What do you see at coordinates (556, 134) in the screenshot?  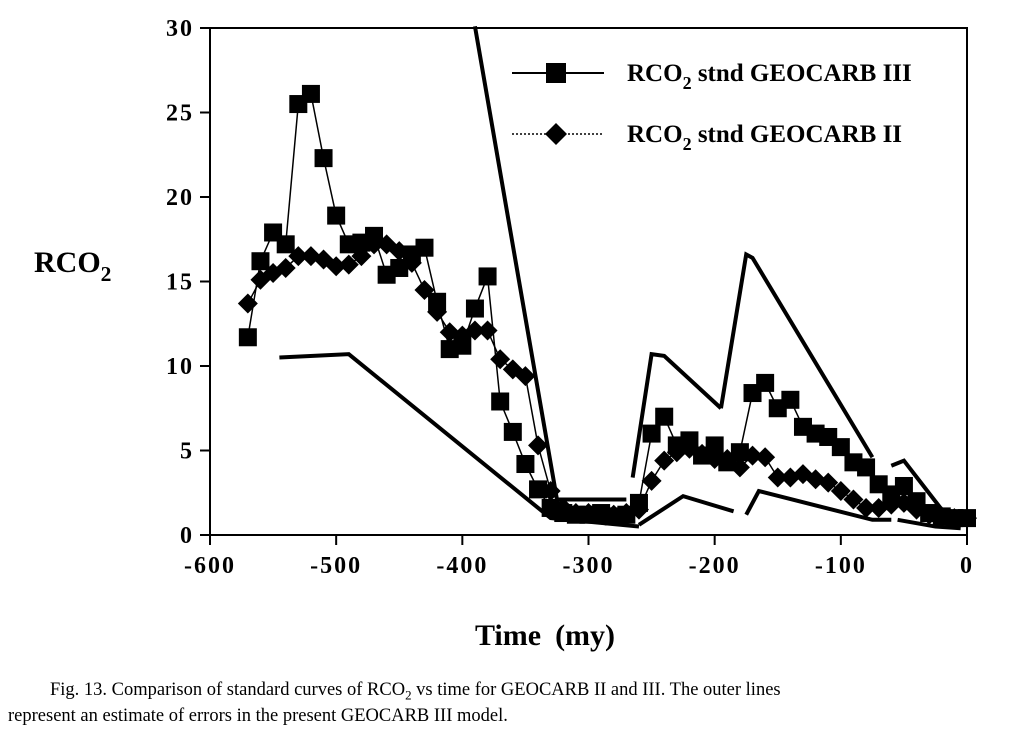 I see `legend-marker-geocarb-ii` at bounding box center [556, 134].